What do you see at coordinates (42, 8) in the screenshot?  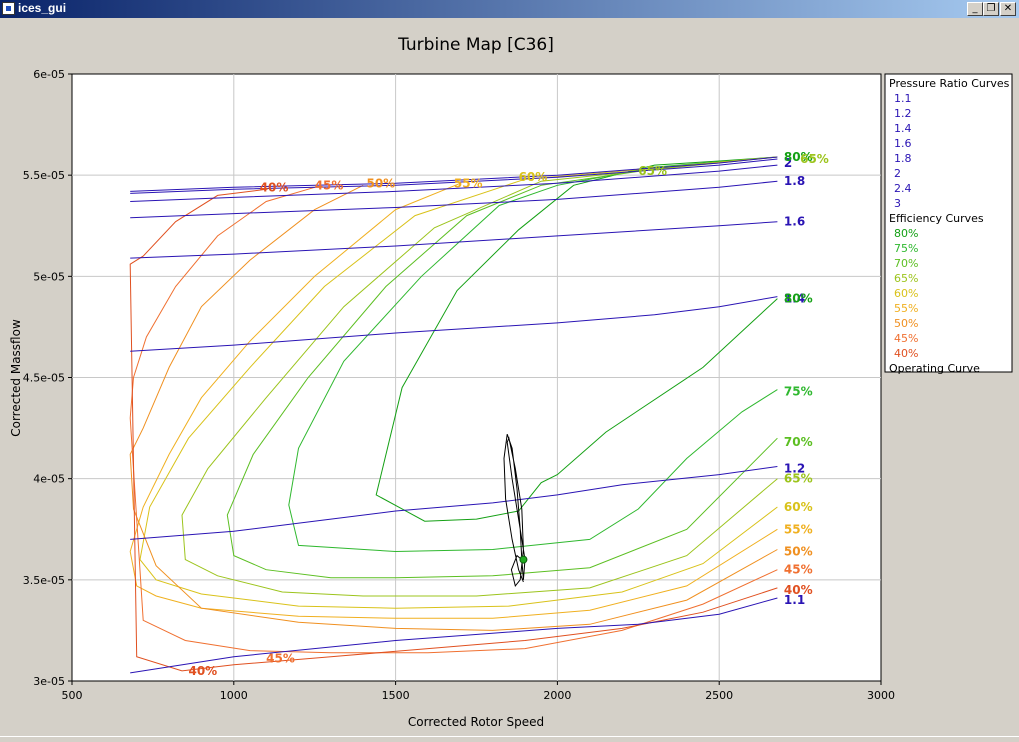 I see `window-title: ices_gui` at bounding box center [42, 8].